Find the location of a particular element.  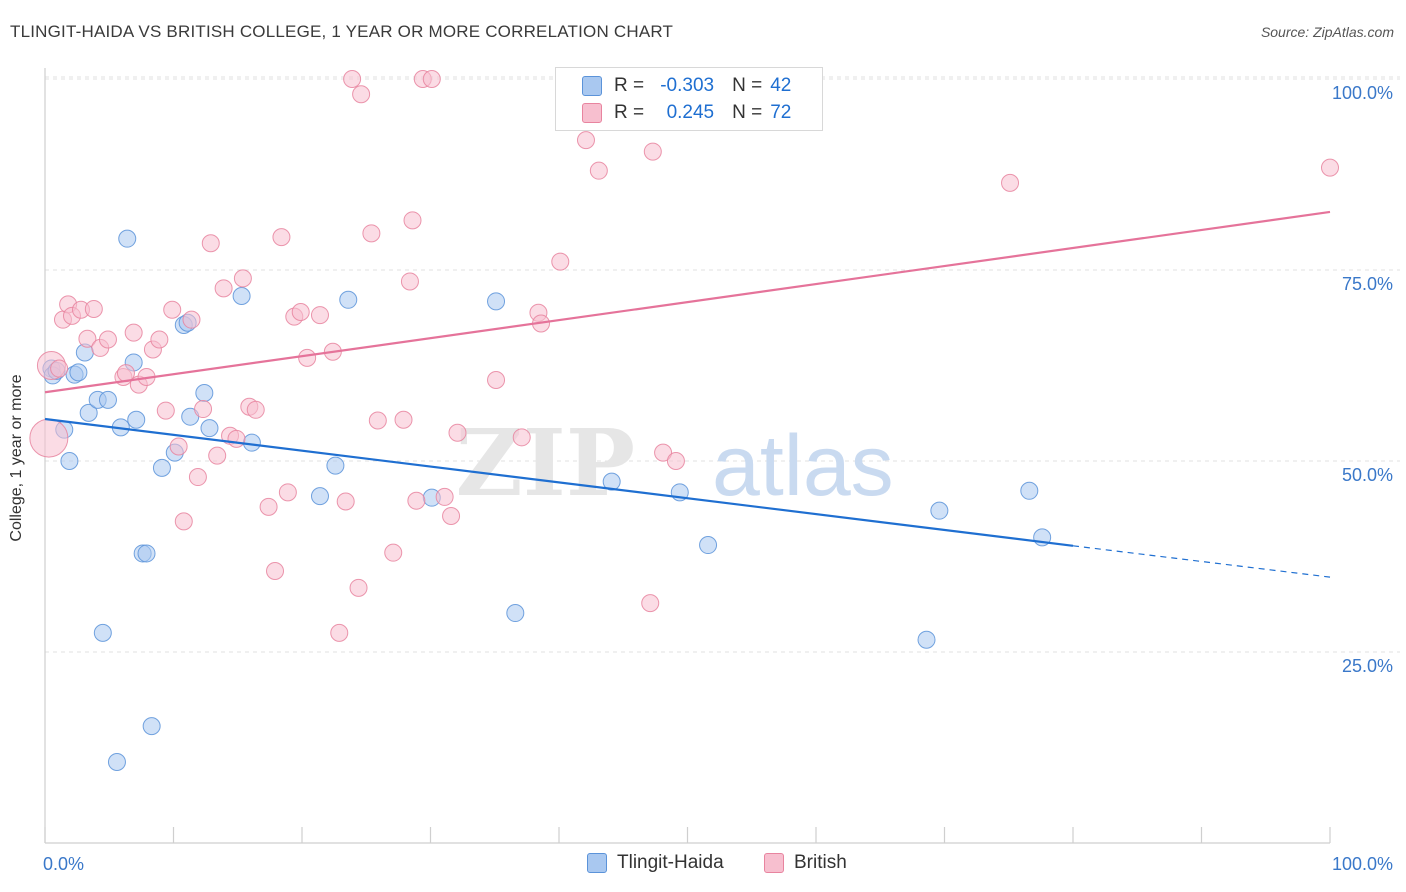

legend-row-british: R = 0.245 N = 72 is located at coordinates (686, 113).